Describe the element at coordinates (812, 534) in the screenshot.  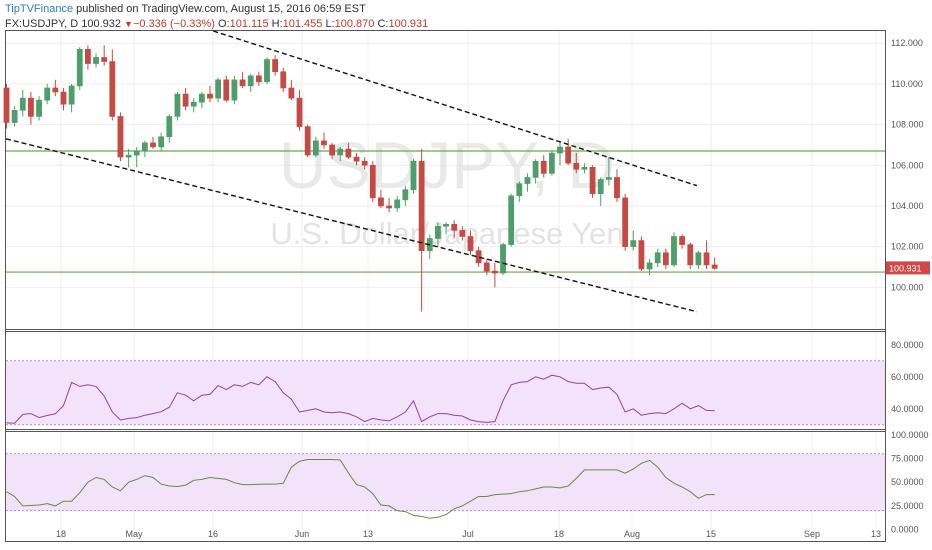
I see `date-tick-label: Sep` at that location.